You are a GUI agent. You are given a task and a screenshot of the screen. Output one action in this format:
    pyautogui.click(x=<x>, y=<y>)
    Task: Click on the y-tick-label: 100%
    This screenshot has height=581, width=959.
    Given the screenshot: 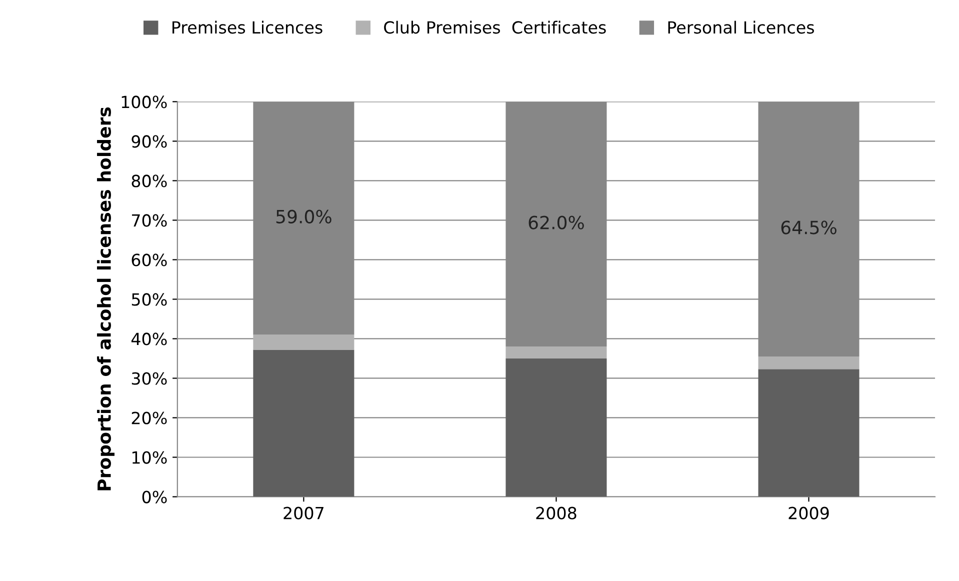 What is the action you would take?
    pyautogui.click(x=144, y=102)
    